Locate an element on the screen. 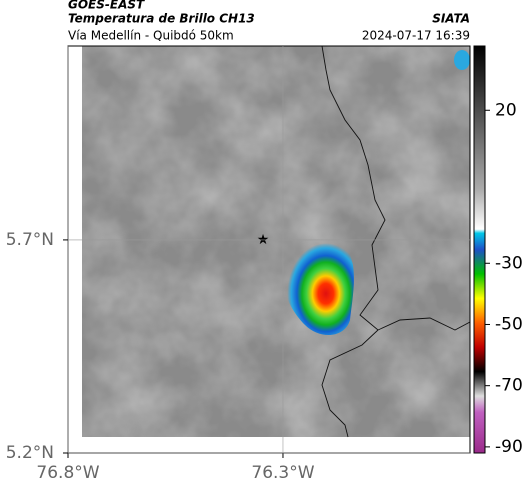 The height and width of the screenshot is (495, 526). title: GOES-EAST is located at coordinates (106, 6).